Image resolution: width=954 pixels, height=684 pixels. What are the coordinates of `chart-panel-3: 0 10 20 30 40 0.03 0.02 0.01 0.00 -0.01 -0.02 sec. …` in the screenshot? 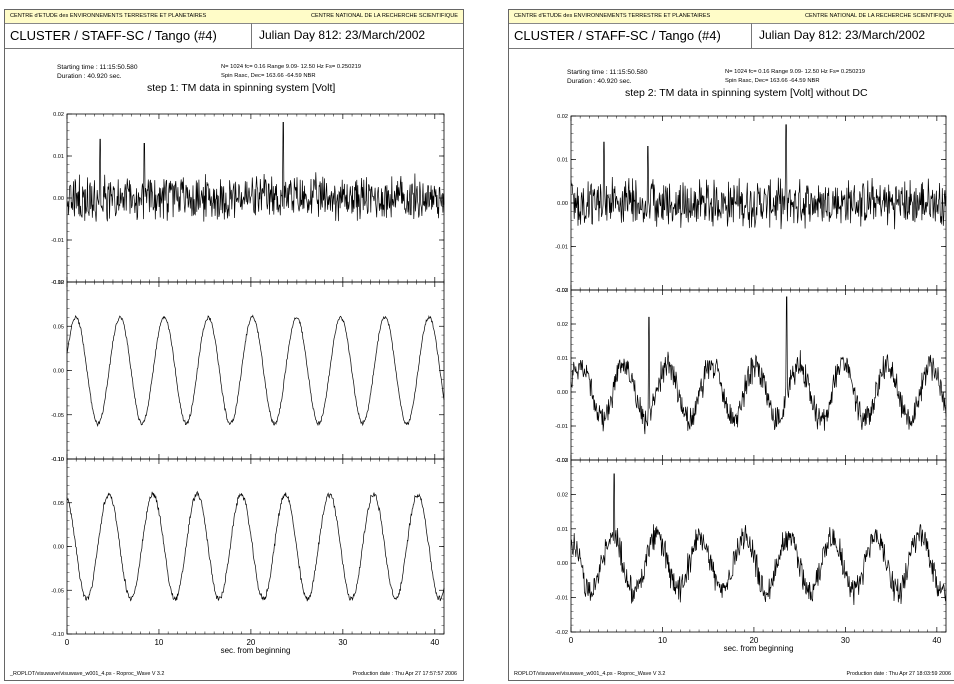 It's located at (751, 555).